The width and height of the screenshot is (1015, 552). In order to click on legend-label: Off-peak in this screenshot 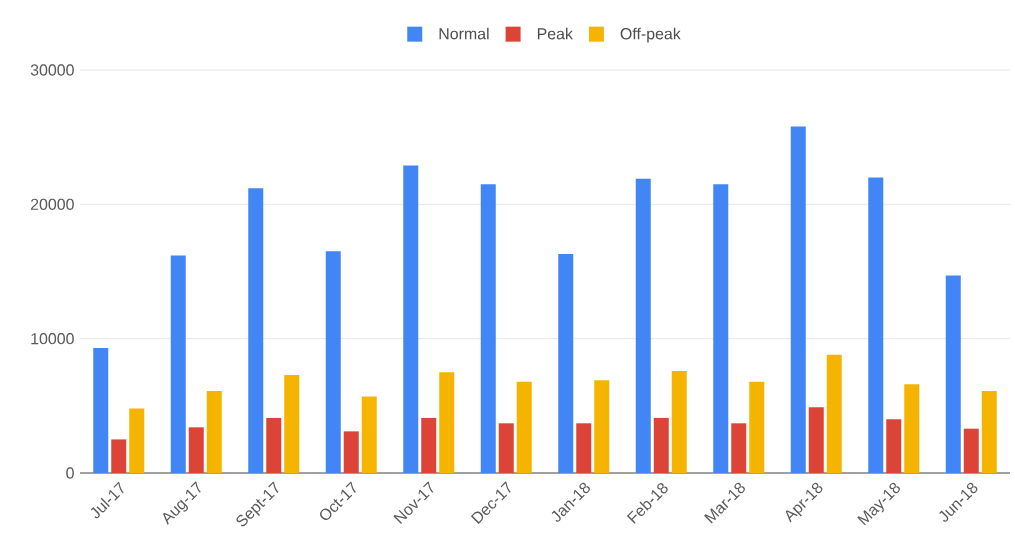, I will do `click(650, 35)`.